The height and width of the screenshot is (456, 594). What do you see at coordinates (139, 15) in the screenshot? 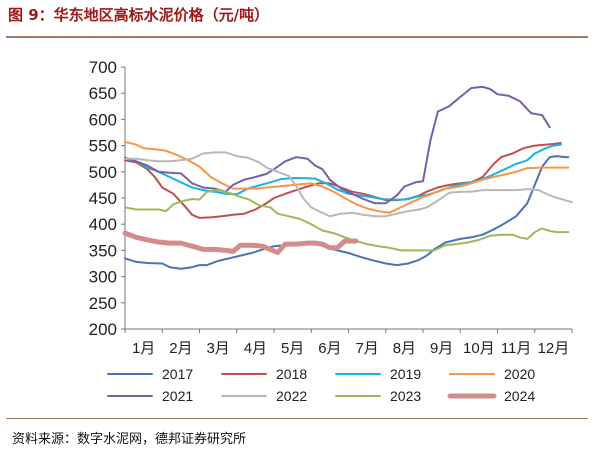
I see `figure-title: 图 9：华东地区高标水泥价格（元/吨）` at bounding box center [139, 15].